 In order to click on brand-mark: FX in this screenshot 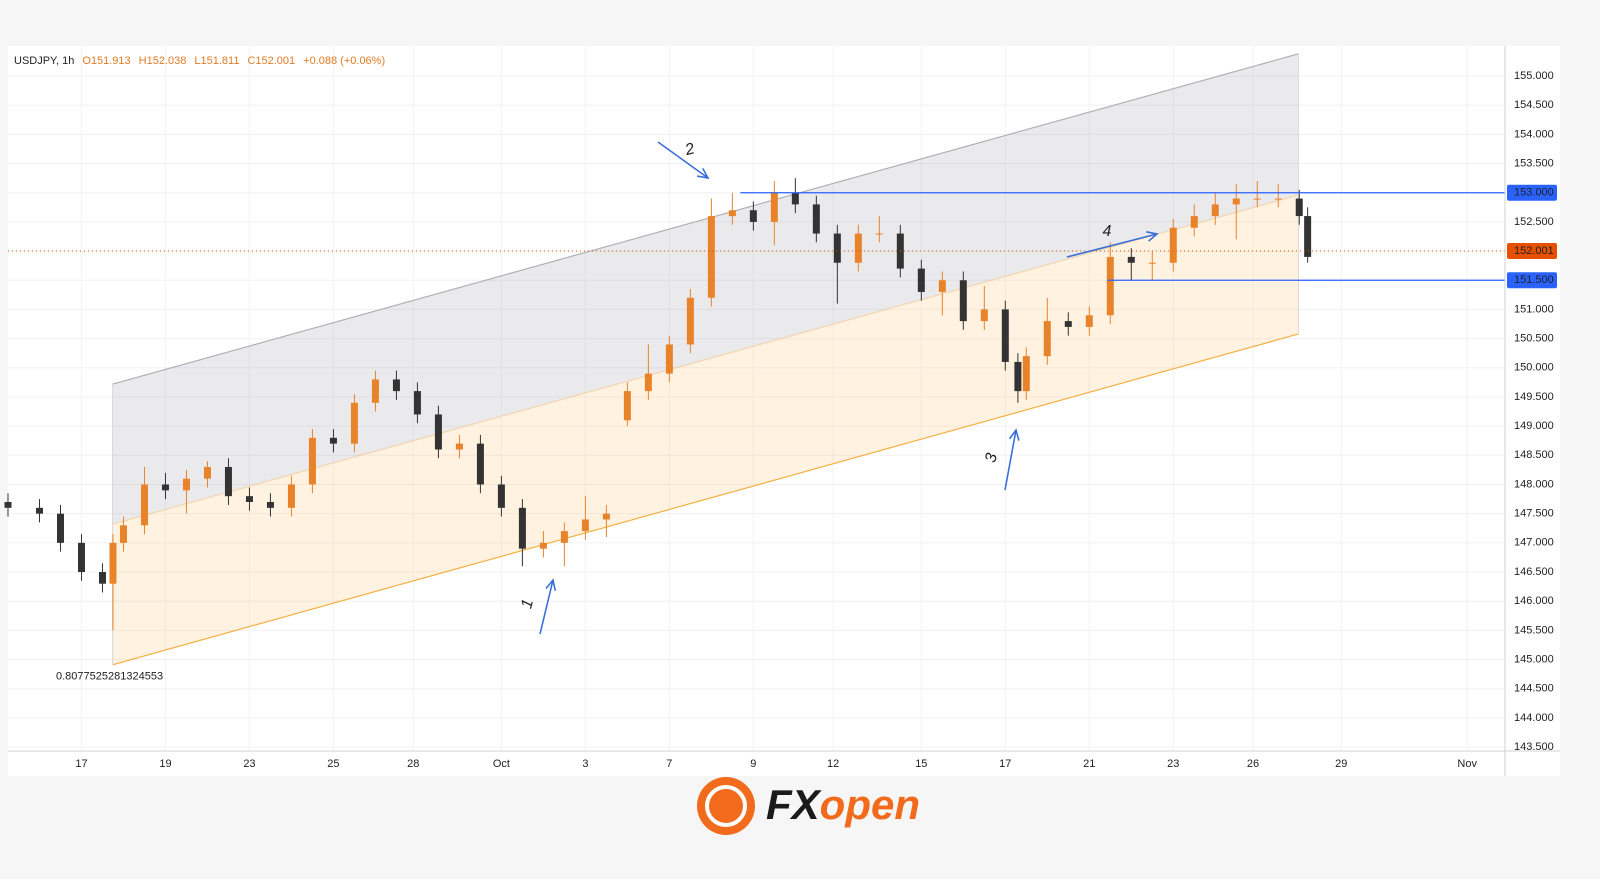, I will do `click(794, 804)`.